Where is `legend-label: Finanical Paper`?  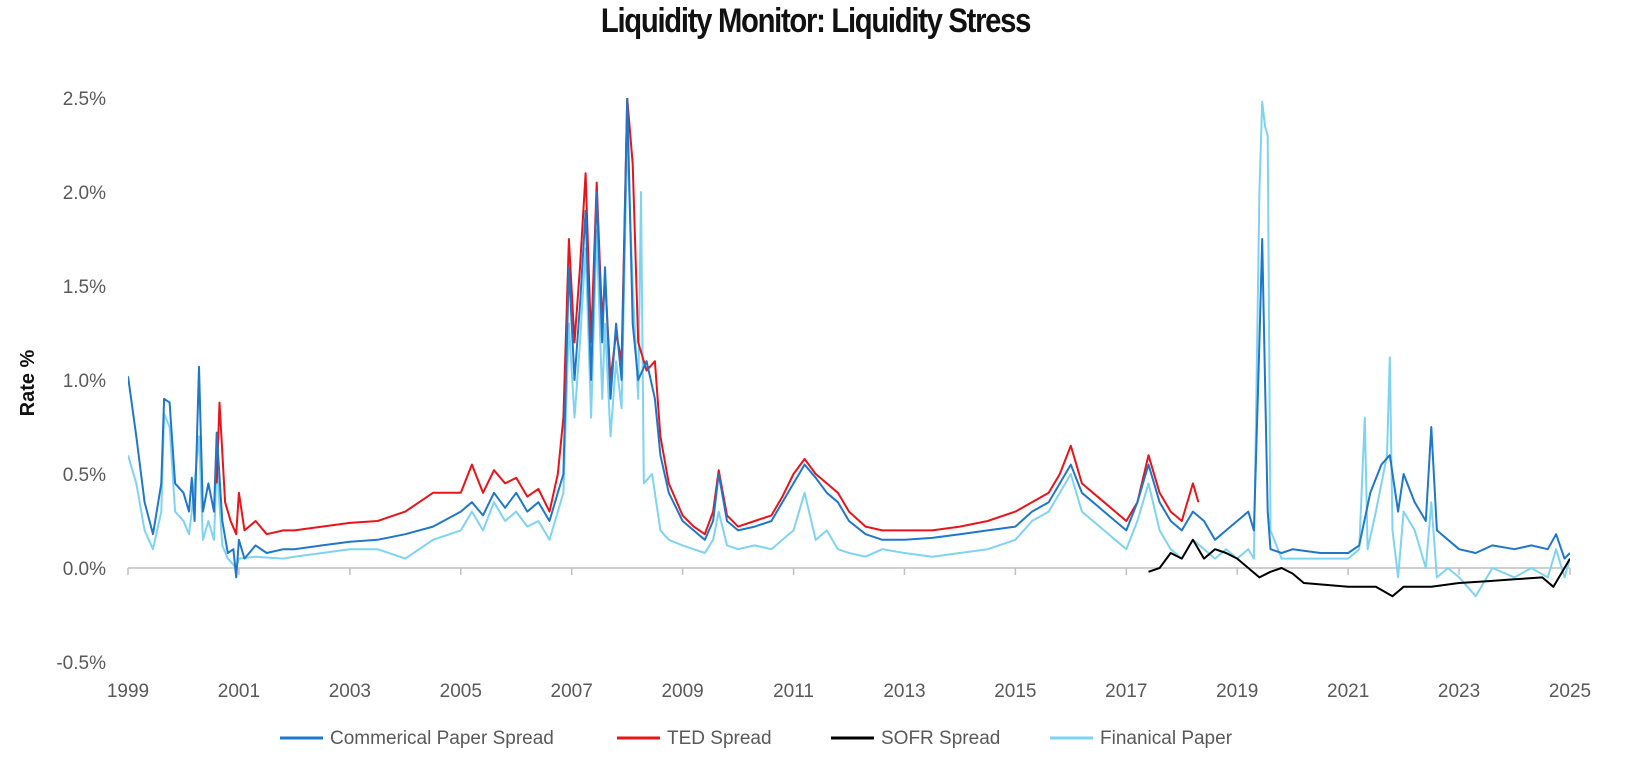
legend-label: Finanical Paper is located at coordinates (1166, 738).